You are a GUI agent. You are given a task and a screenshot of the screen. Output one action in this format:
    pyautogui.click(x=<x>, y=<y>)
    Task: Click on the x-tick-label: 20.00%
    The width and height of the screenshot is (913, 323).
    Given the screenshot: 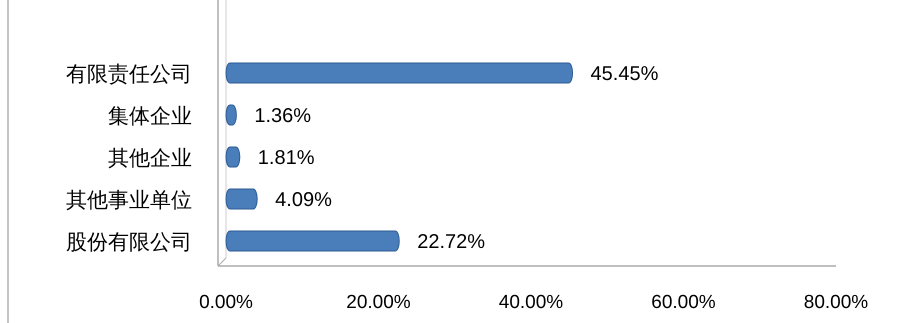 What is the action you would take?
    pyautogui.click(x=378, y=302)
    